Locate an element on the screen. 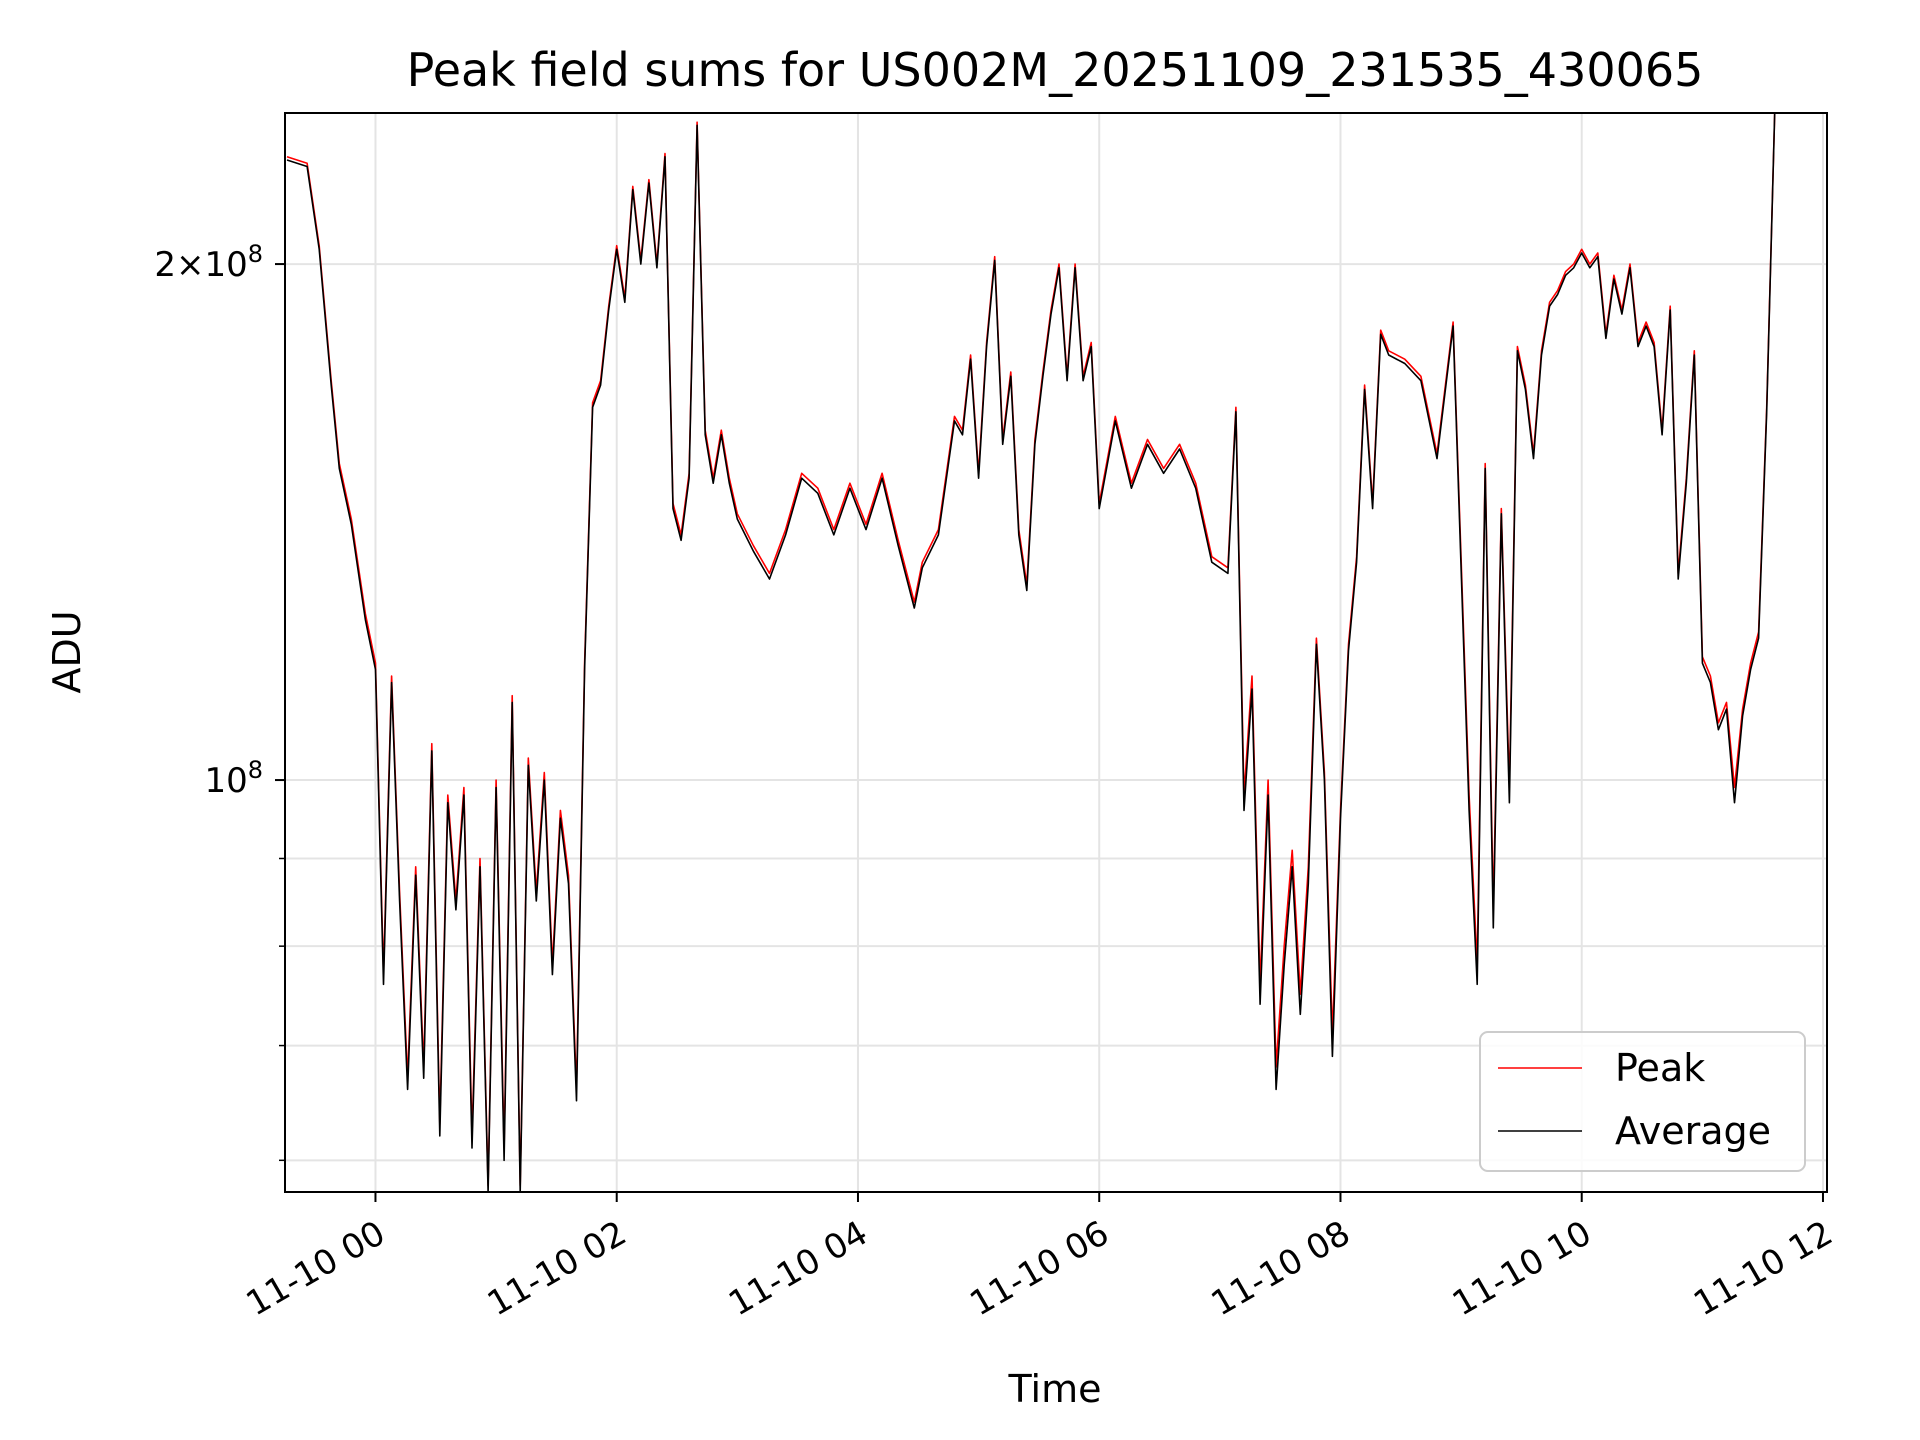  legend: Peak Average is located at coordinates (1642, 1101).